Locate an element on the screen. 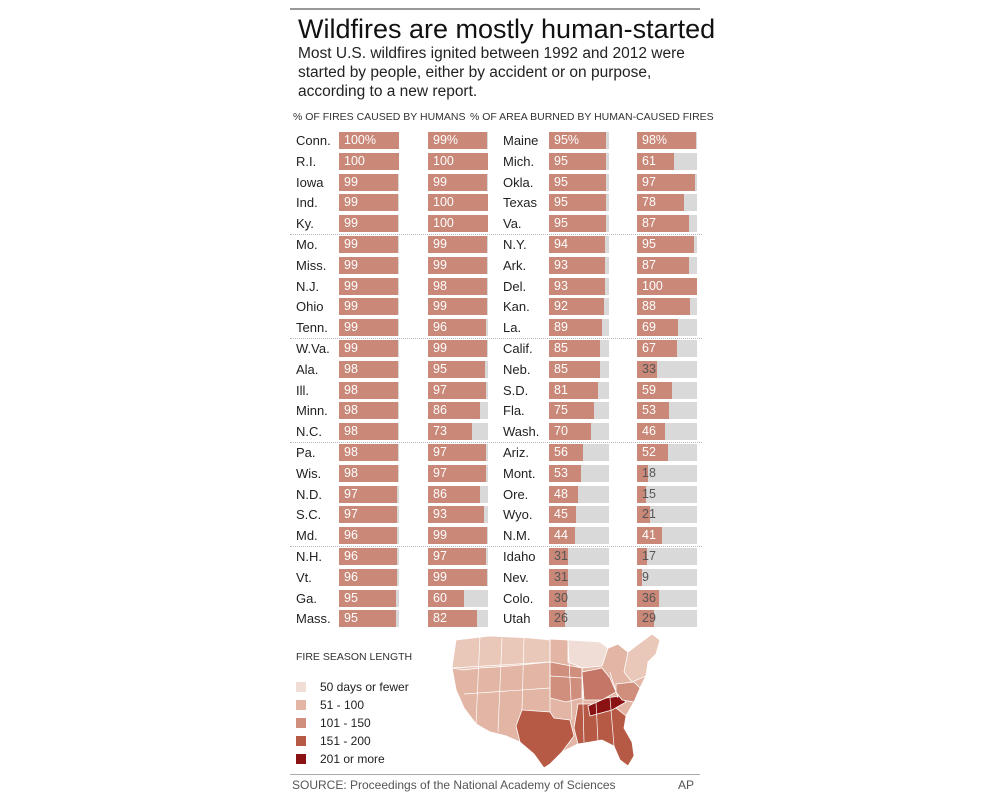  row-divider is located at coordinates (496, 235).